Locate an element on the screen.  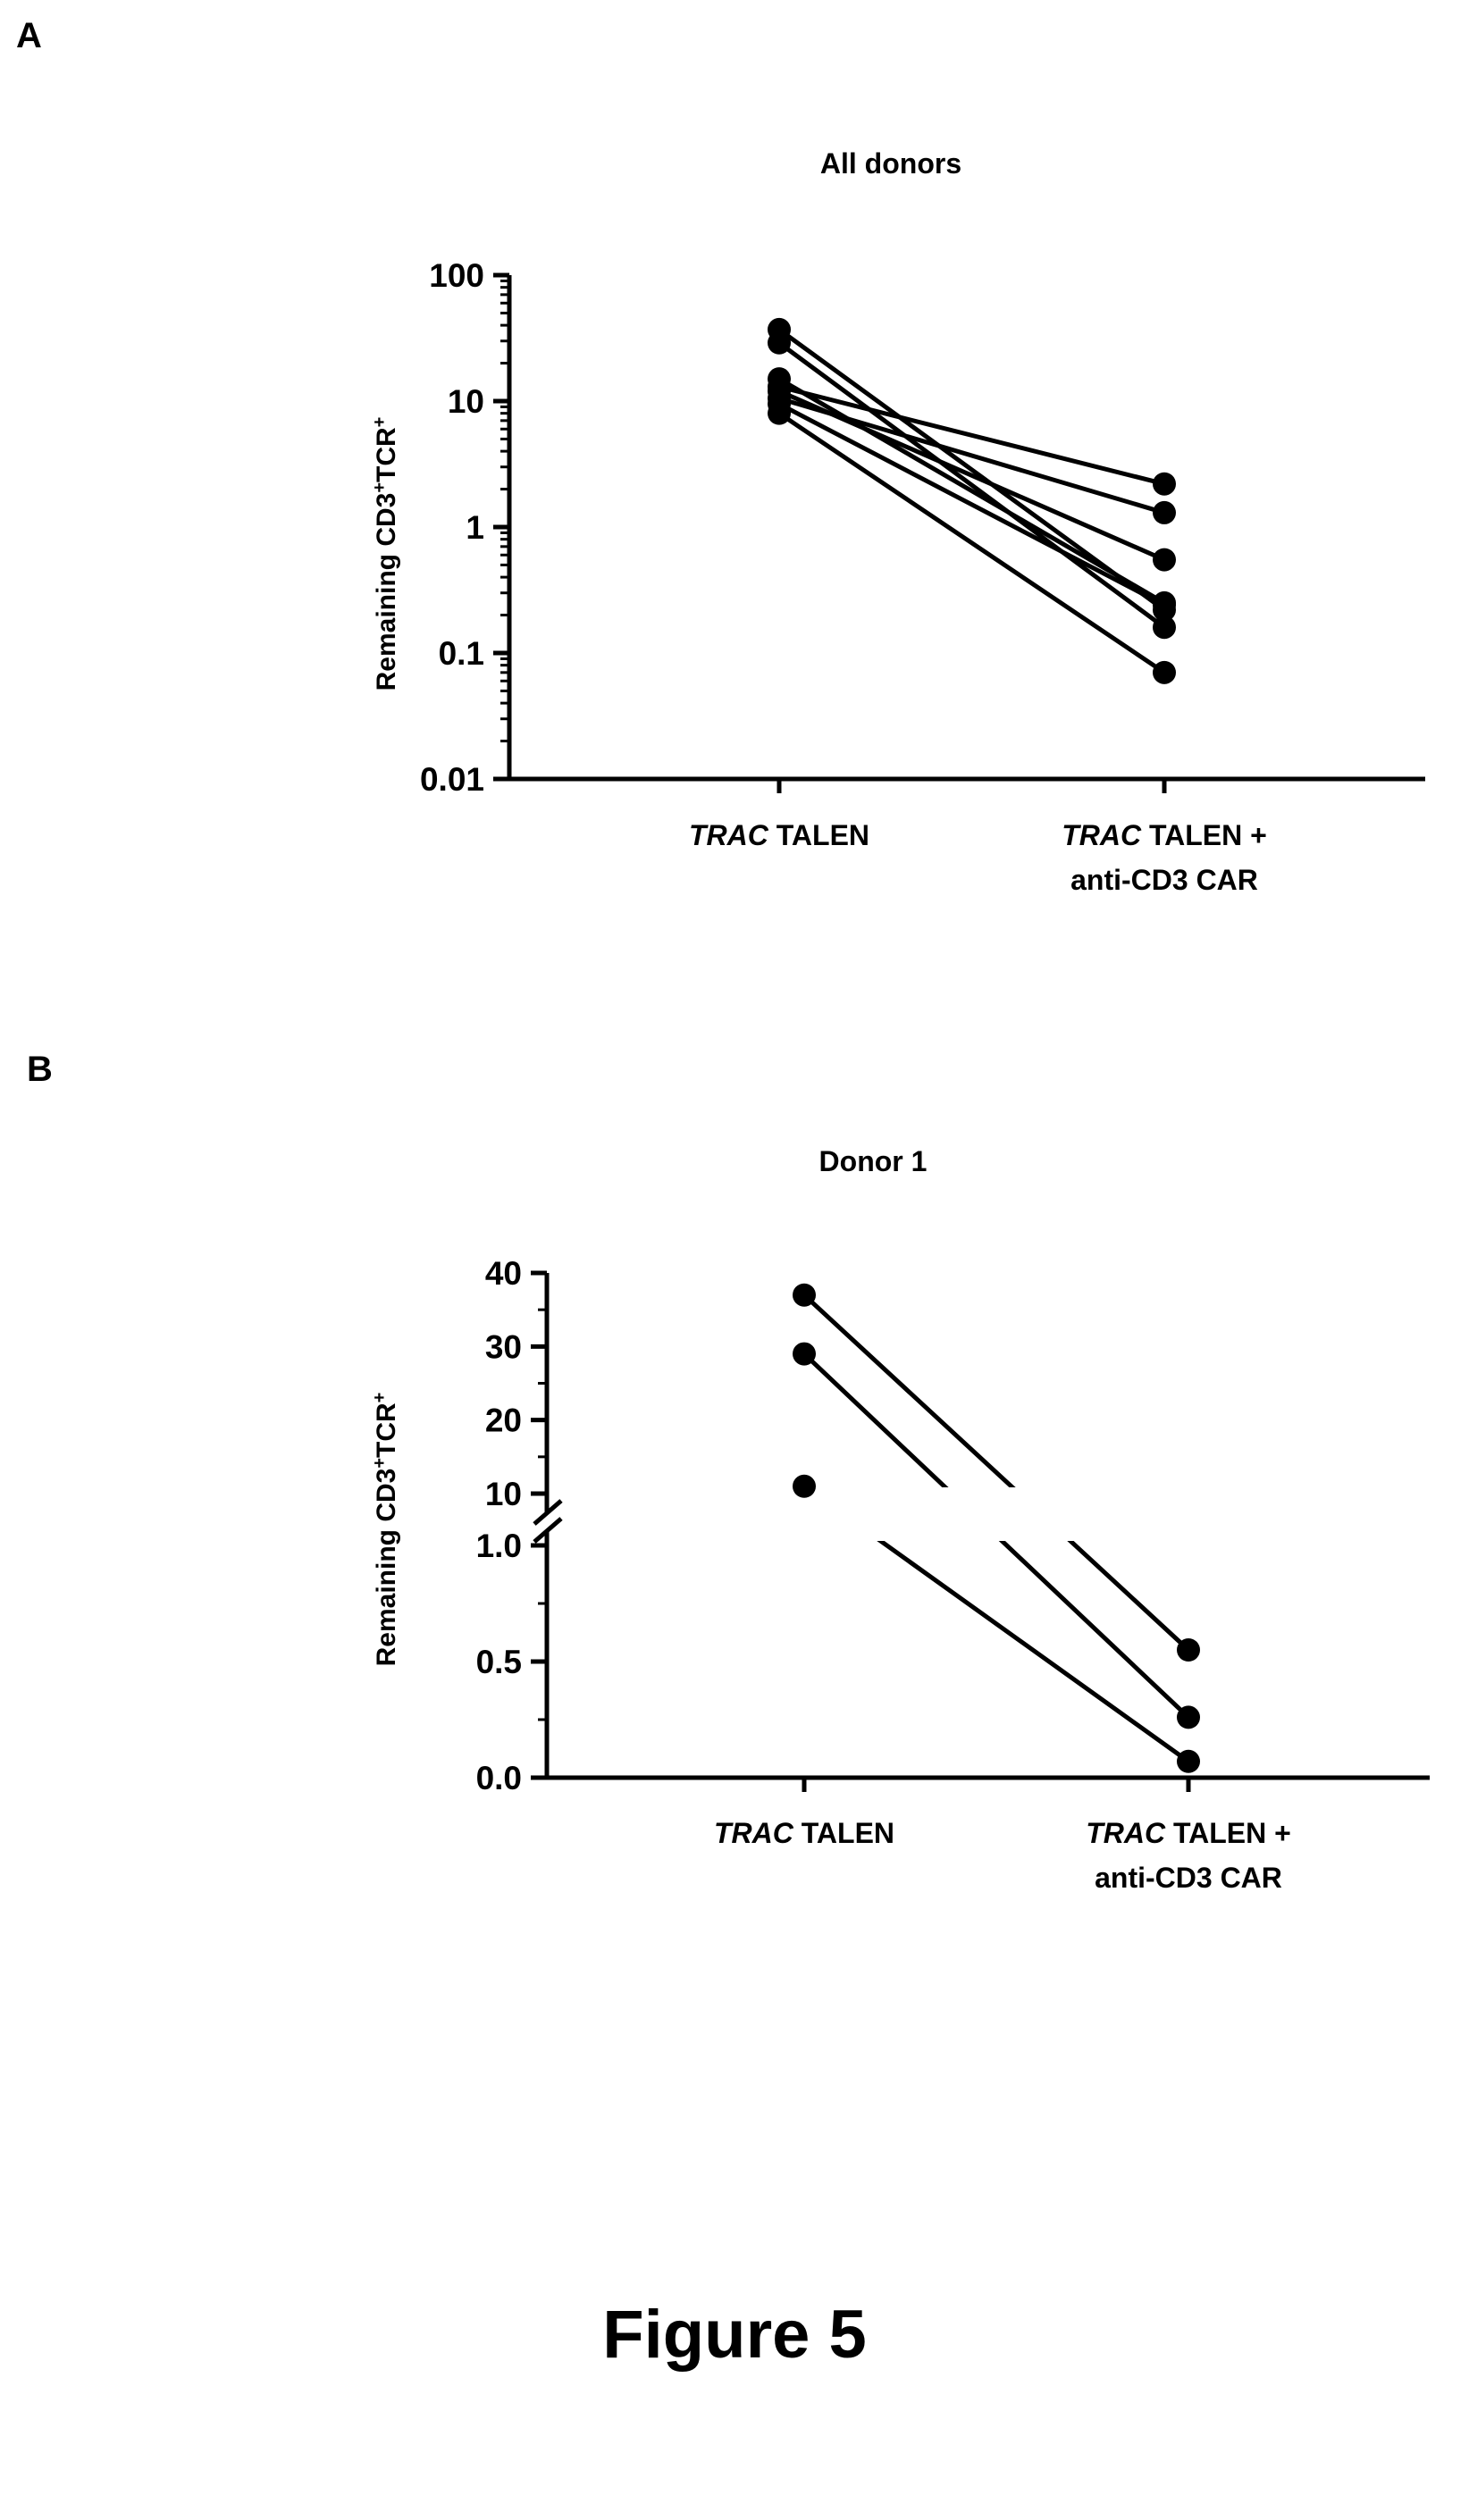
figure-caption: Figure 5 is located at coordinates (734, 2335).